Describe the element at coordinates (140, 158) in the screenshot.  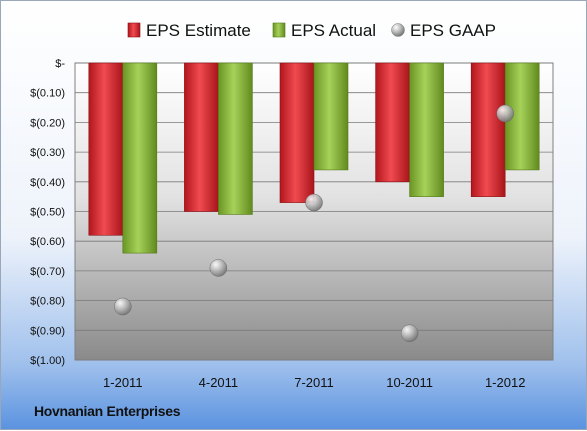
I see `actual-bar-1-2011` at that location.